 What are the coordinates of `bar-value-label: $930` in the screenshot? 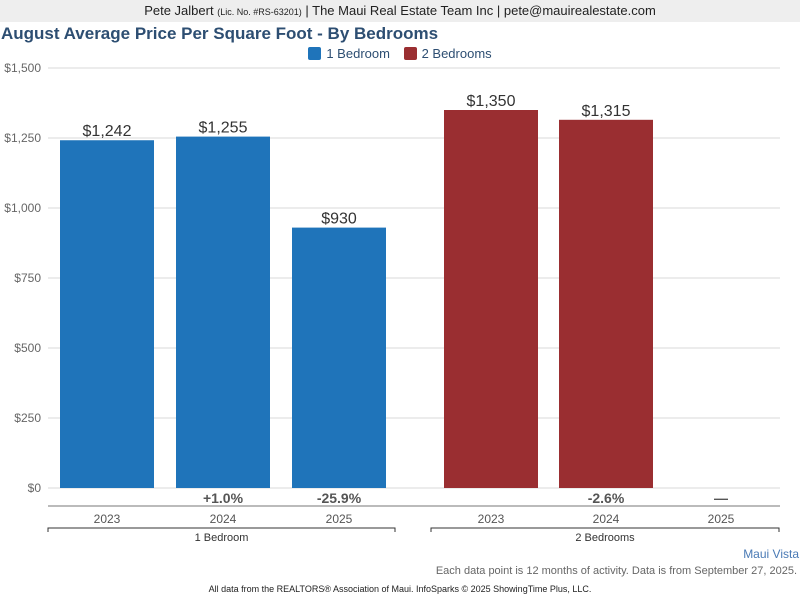 It's located at (339, 219).